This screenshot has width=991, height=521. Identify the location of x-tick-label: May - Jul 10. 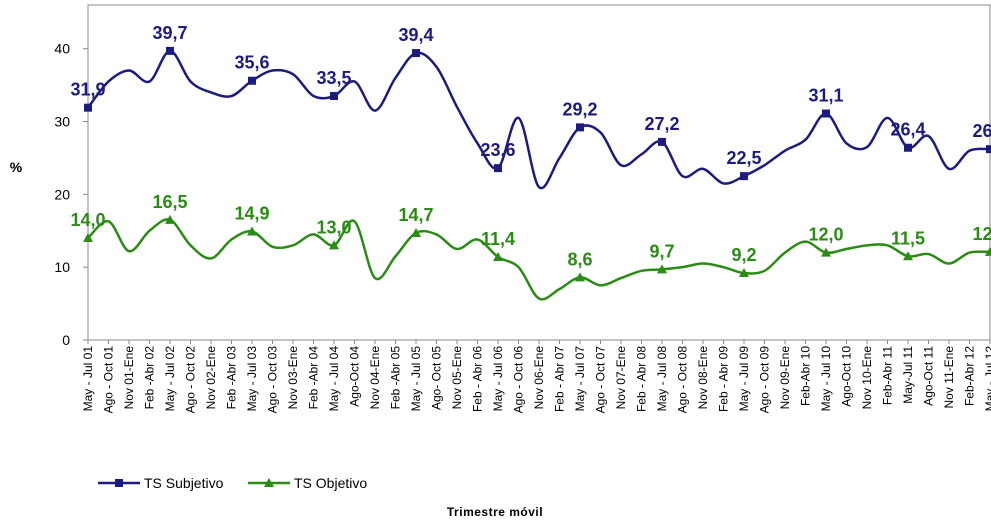
(826, 379).